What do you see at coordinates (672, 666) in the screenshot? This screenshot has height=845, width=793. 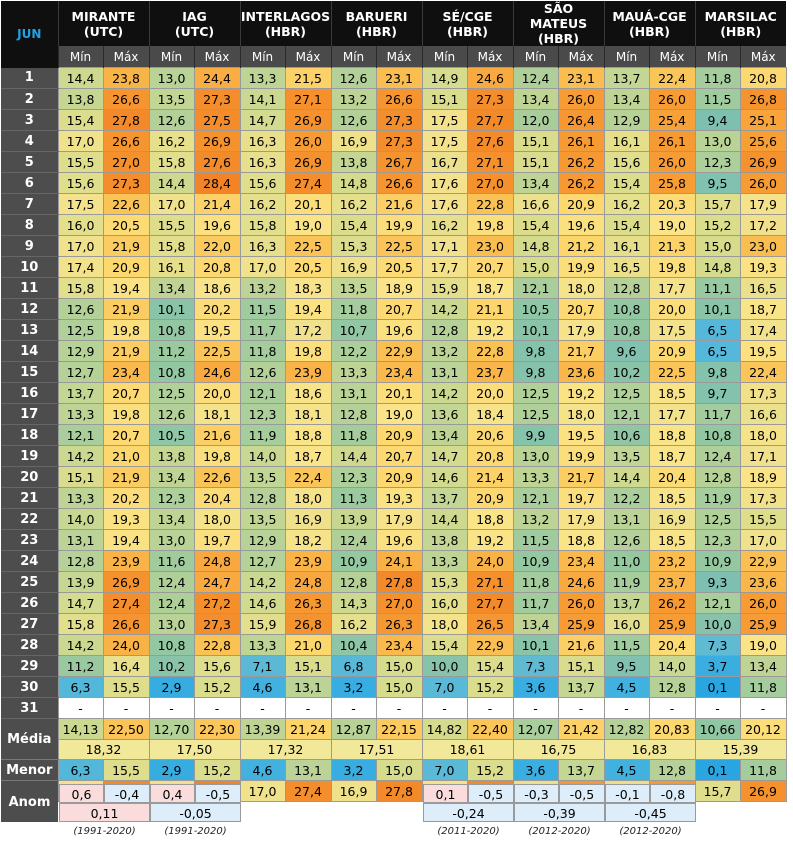 I see `max-temp-cell: 14,0` at bounding box center [672, 666].